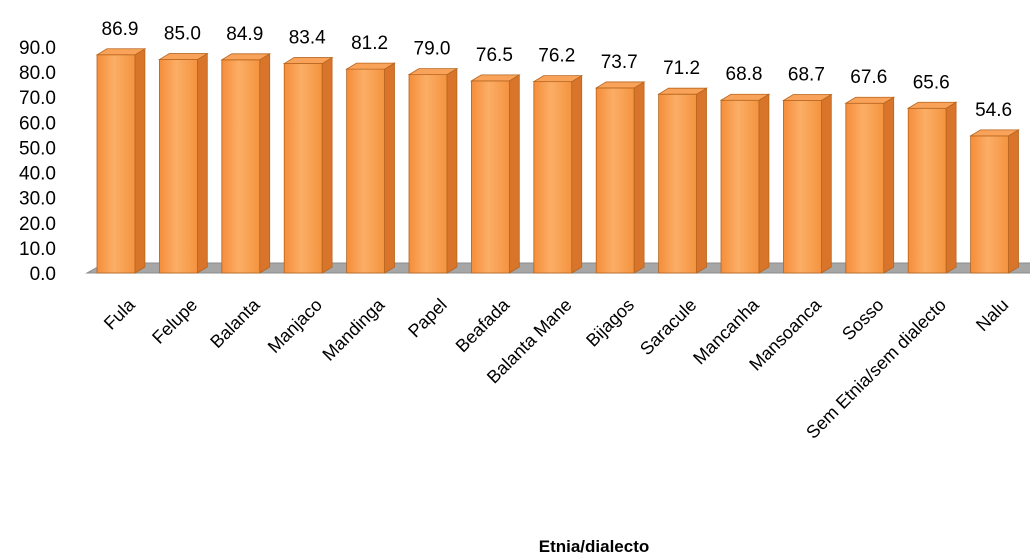 This screenshot has width=1030, height=557. I want to click on data-label: 76.5, so click(494, 55).